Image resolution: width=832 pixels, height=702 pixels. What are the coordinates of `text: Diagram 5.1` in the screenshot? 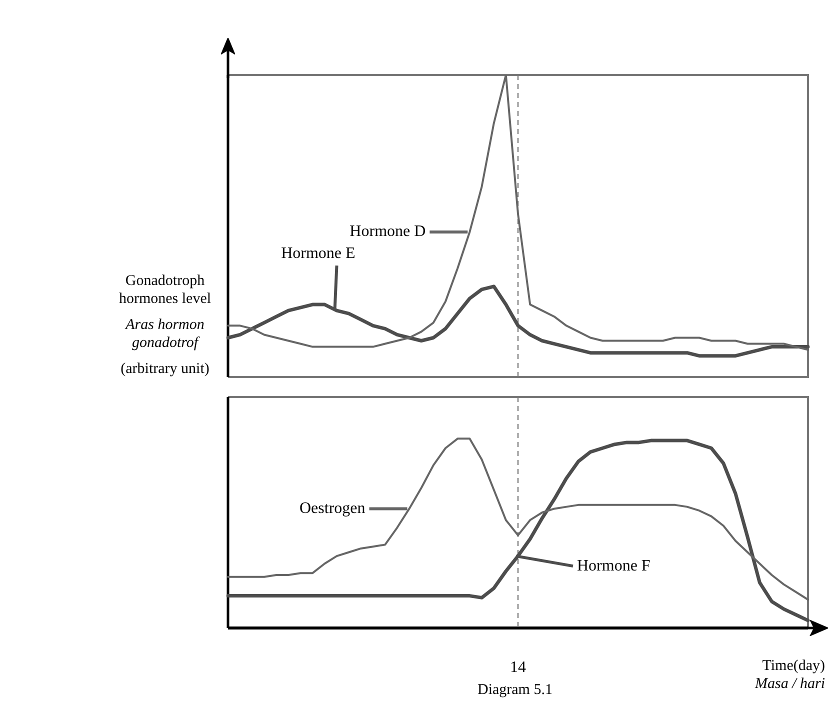 It's located at (515, 690).